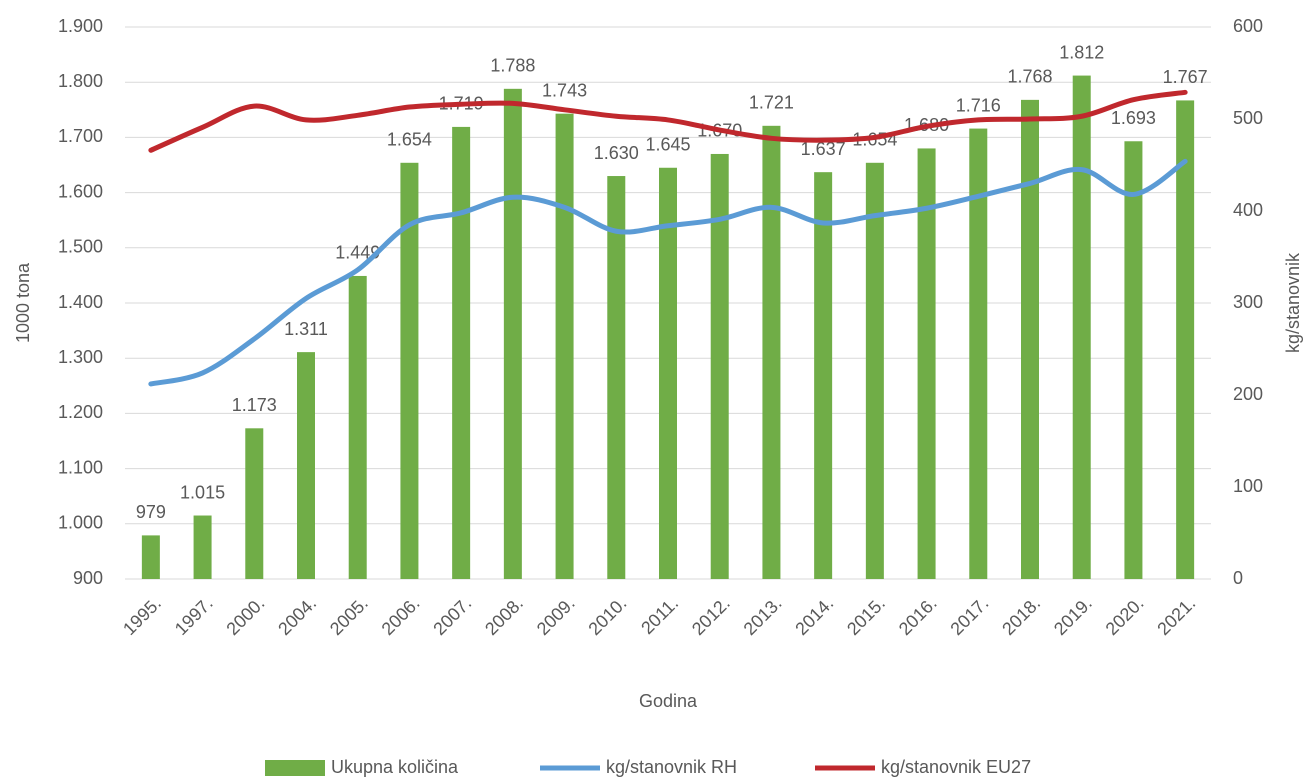 Image resolution: width=1312 pixels, height=780 pixels. What do you see at coordinates (80, 136) in the screenshot?
I see `y-tick-label: 1.700` at bounding box center [80, 136].